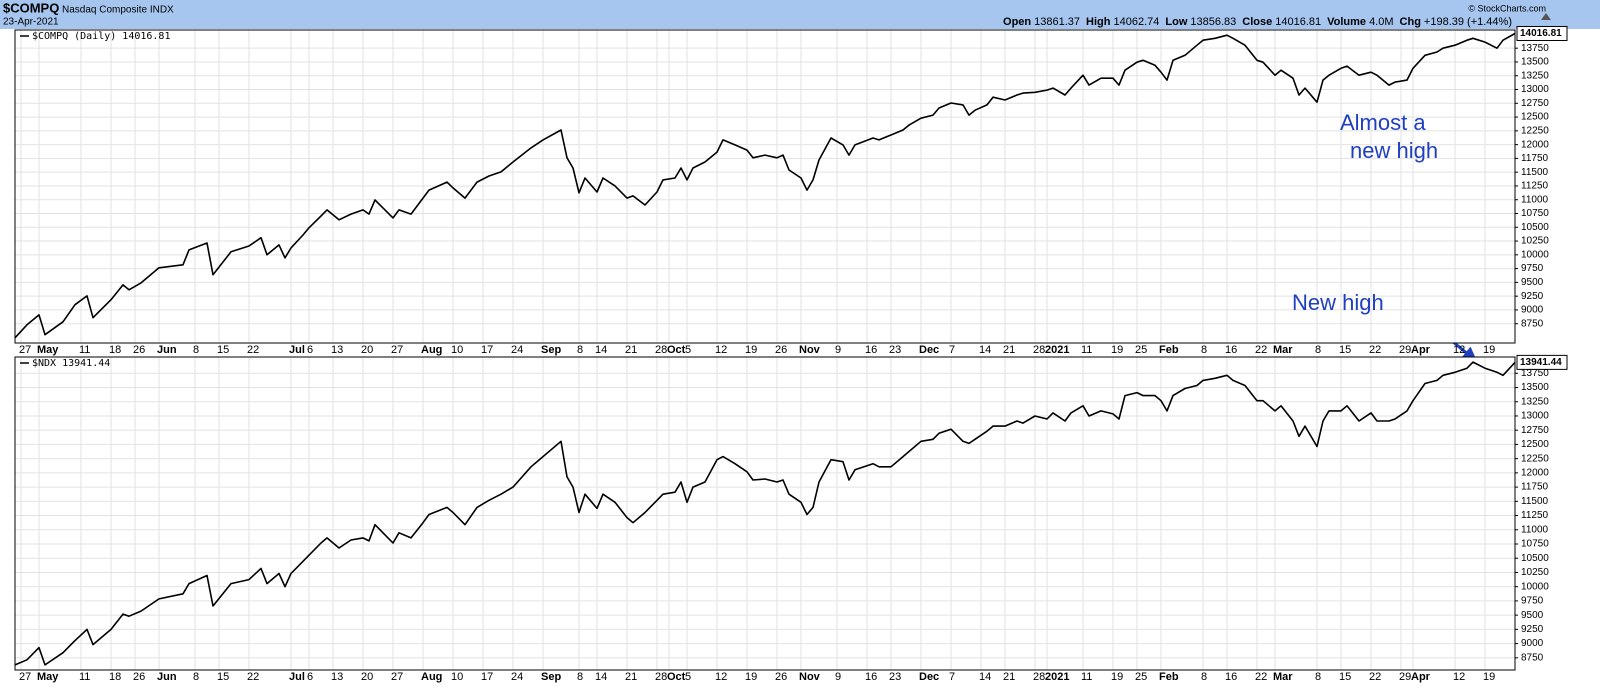 The height and width of the screenshot is (700, 1600). Describe the element at coordinates (1169, 677) in the screenshot. I see `x-tick-label: Feb` at that location.